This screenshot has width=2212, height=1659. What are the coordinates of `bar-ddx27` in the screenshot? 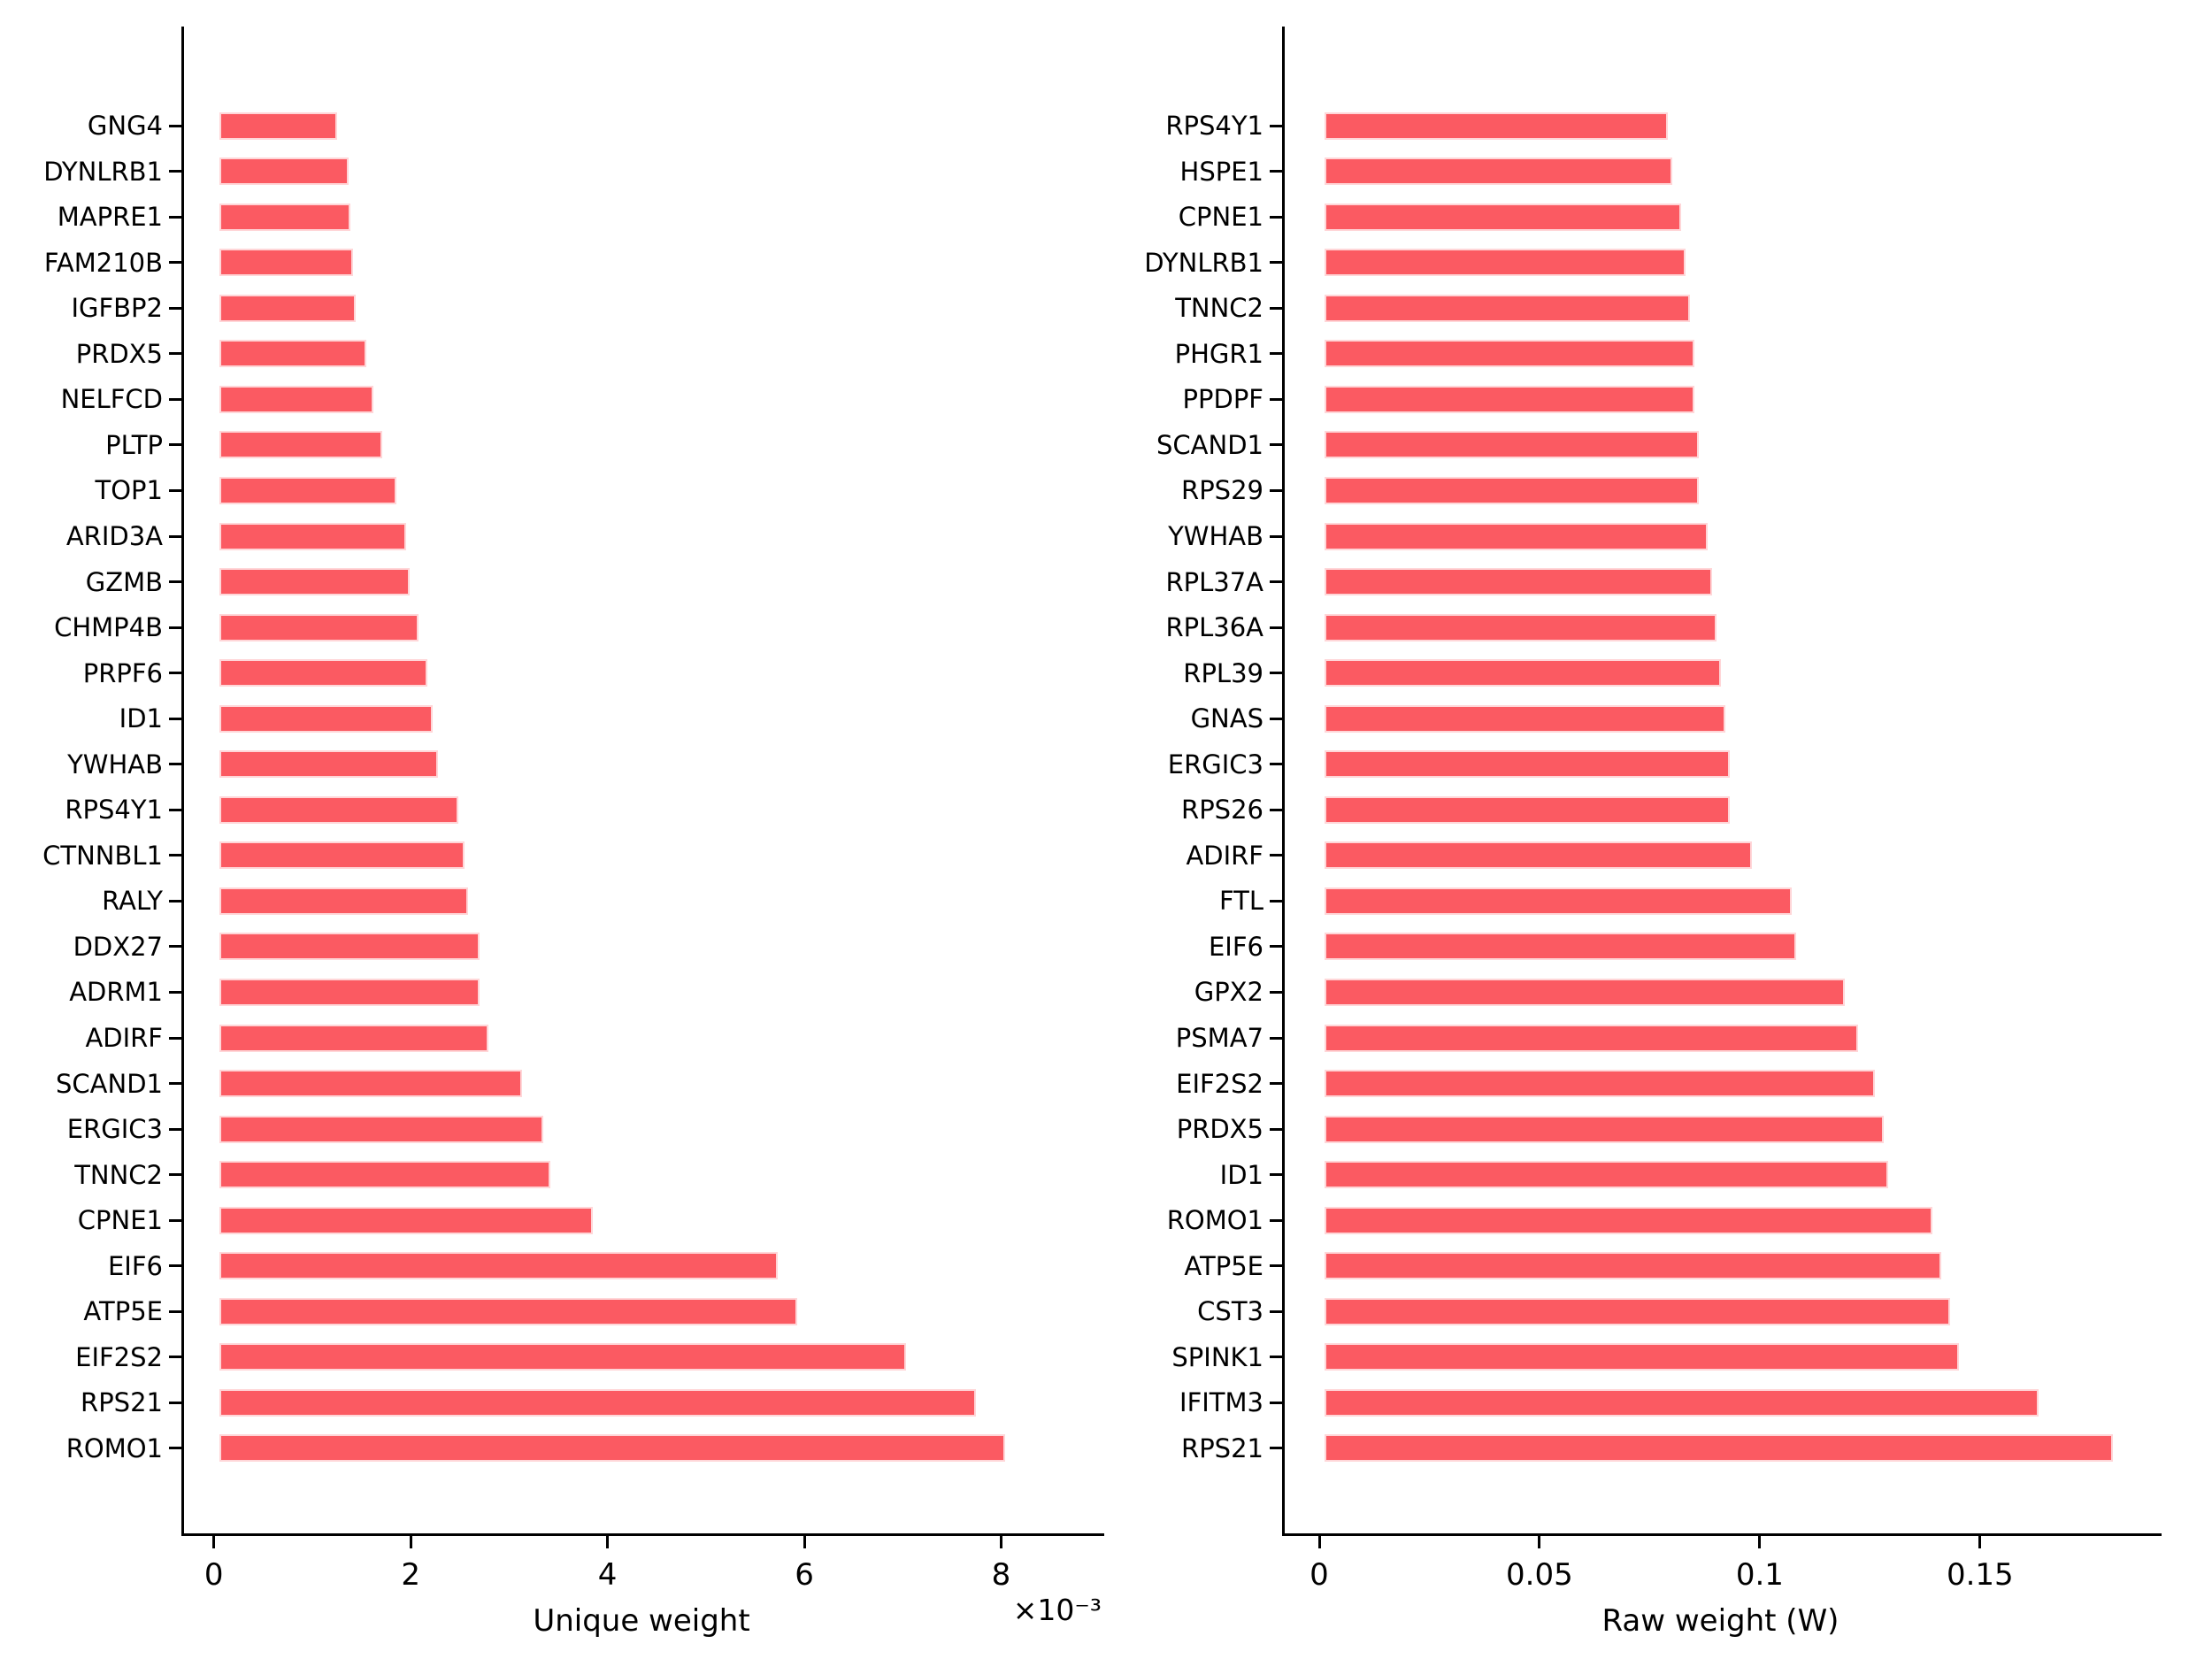 It's located at (350, 947).